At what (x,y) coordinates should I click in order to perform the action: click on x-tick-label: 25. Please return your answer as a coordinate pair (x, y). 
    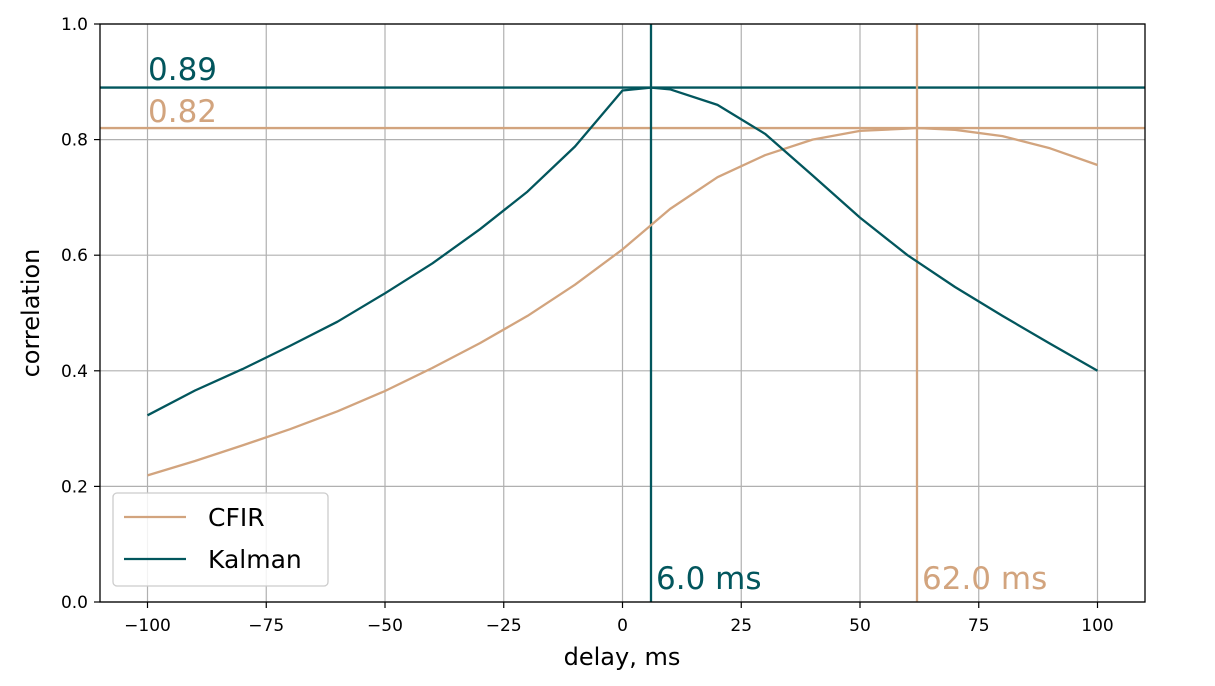
    Looking at the image, I should click on (741, 626).